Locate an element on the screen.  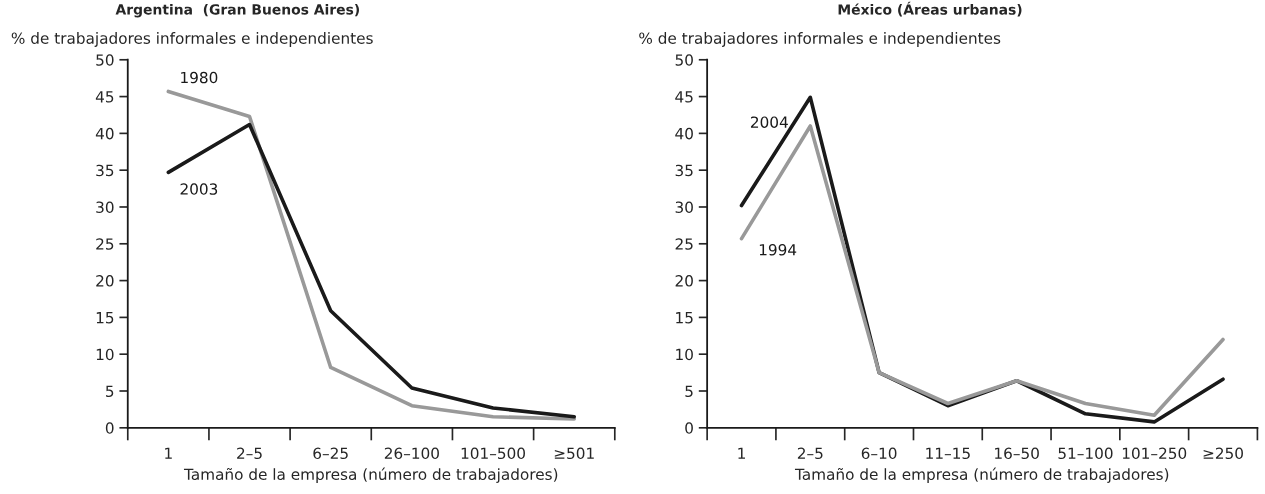
x-tick-label: 51–100 is located at coordinates (1085, 453).